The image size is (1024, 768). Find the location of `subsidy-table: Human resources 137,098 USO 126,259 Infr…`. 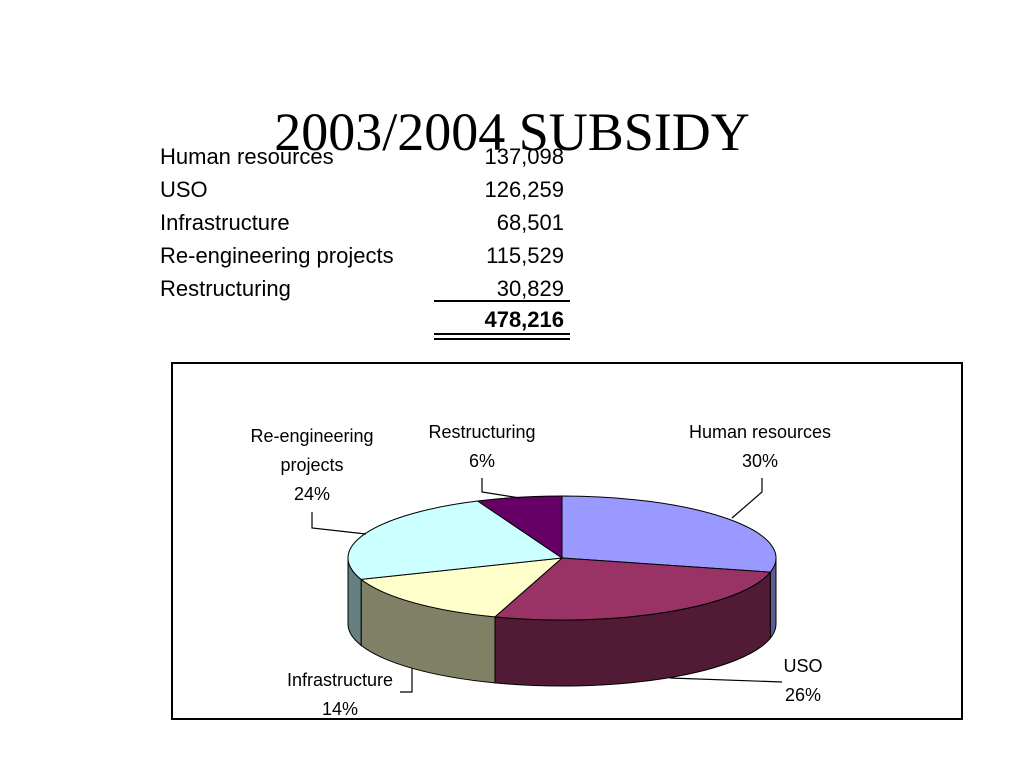

subsidy-table: Human resources 137,098 USO 126,259 Infr… is located at coordinates (365, 222).